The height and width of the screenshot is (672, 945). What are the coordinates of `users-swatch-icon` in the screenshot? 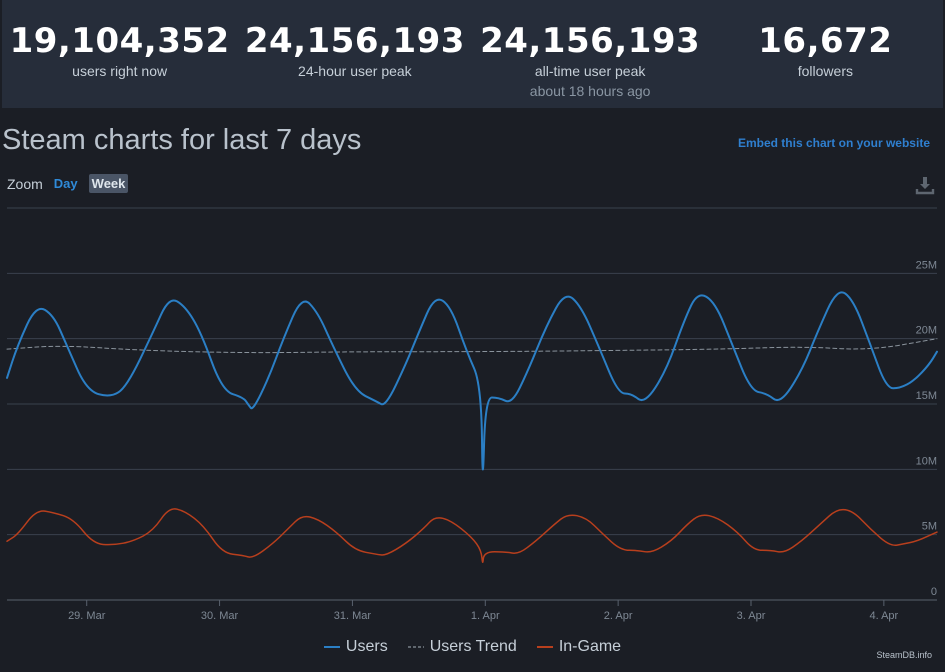 It's located at (331, 647).